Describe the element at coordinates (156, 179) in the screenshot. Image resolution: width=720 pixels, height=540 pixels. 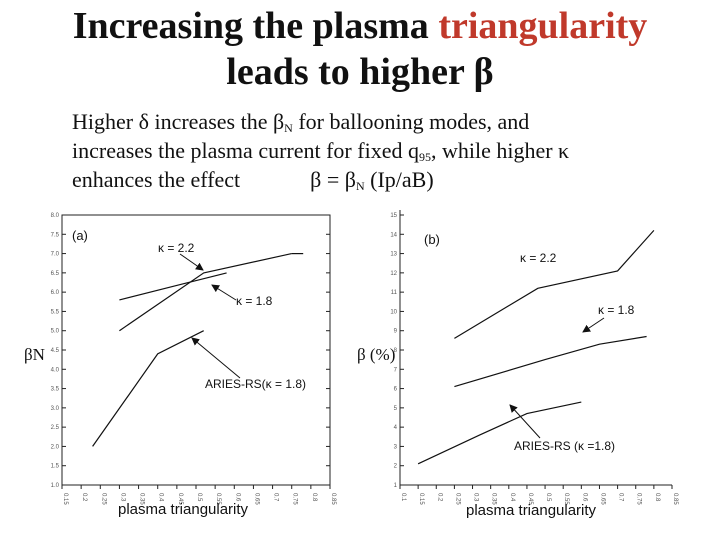
I see `body-line-3-a: enhances the effect` at that location.